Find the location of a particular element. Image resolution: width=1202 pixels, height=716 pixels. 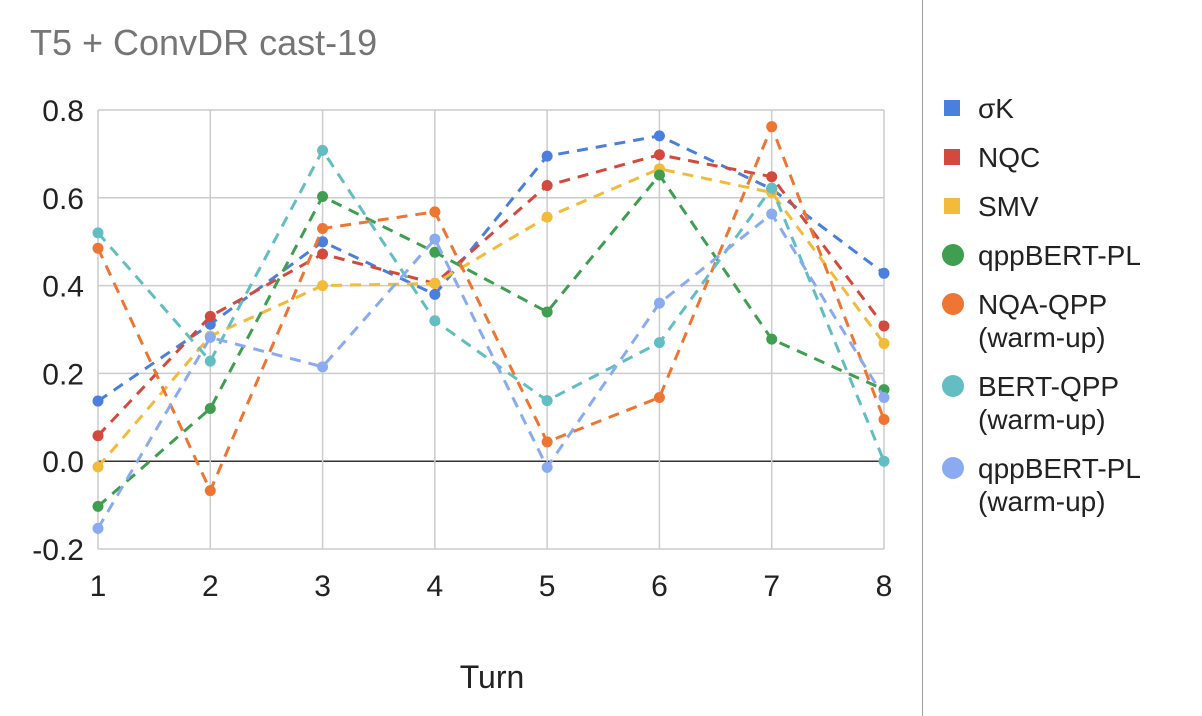

y-tick-label: 0.8 is located at coordinates (63, 111).